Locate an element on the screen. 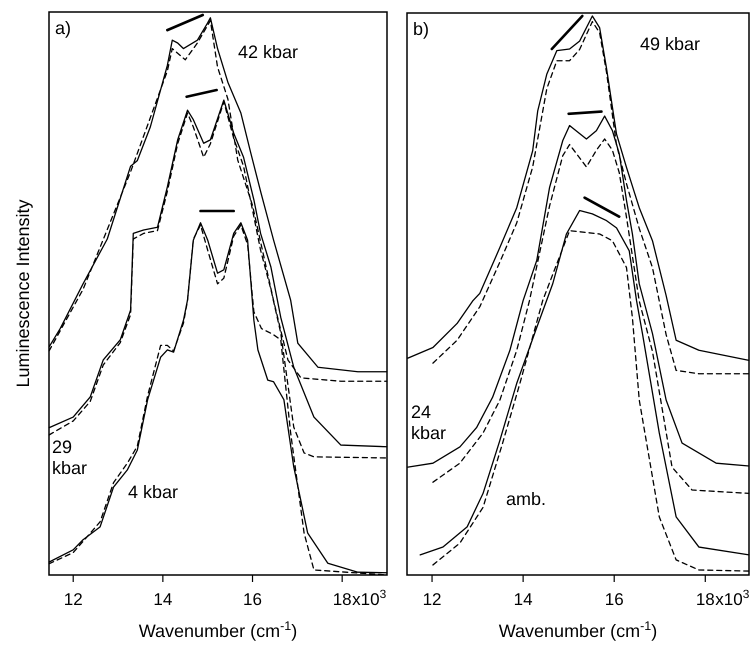  series-label: 4 kbar is located at coordinates (153, 492).